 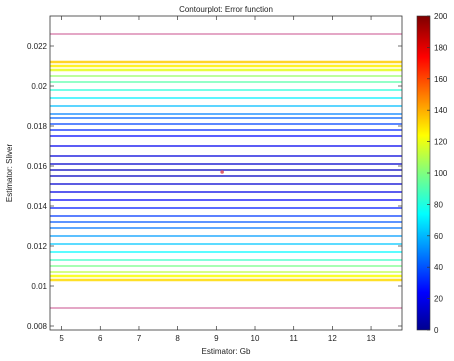 I want to click on colorbar-tick-label: 120, so click(x=441, y=142).